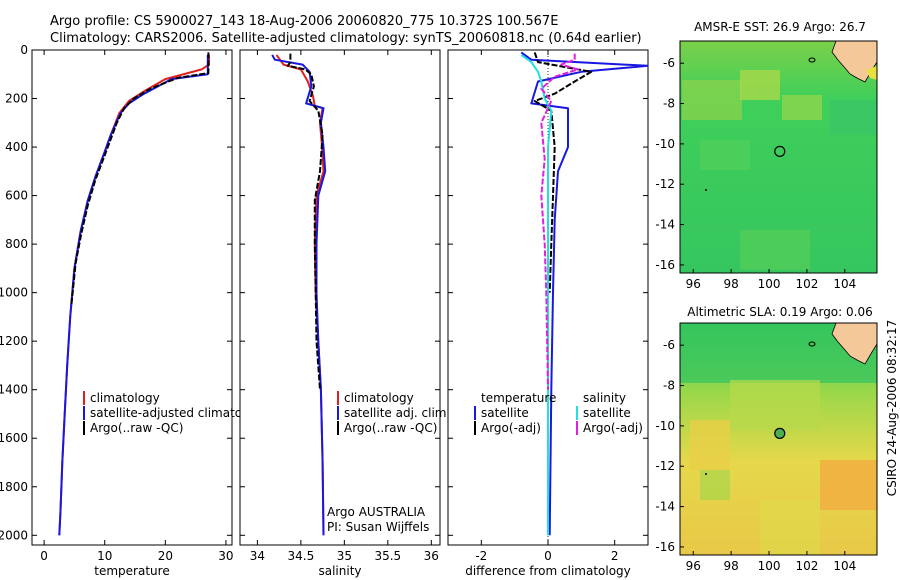 The image size is (900, 580). Describe the element at coordinates (518, 398) in the screenshot. I see `legend-header-temperature: temperature` at that location.